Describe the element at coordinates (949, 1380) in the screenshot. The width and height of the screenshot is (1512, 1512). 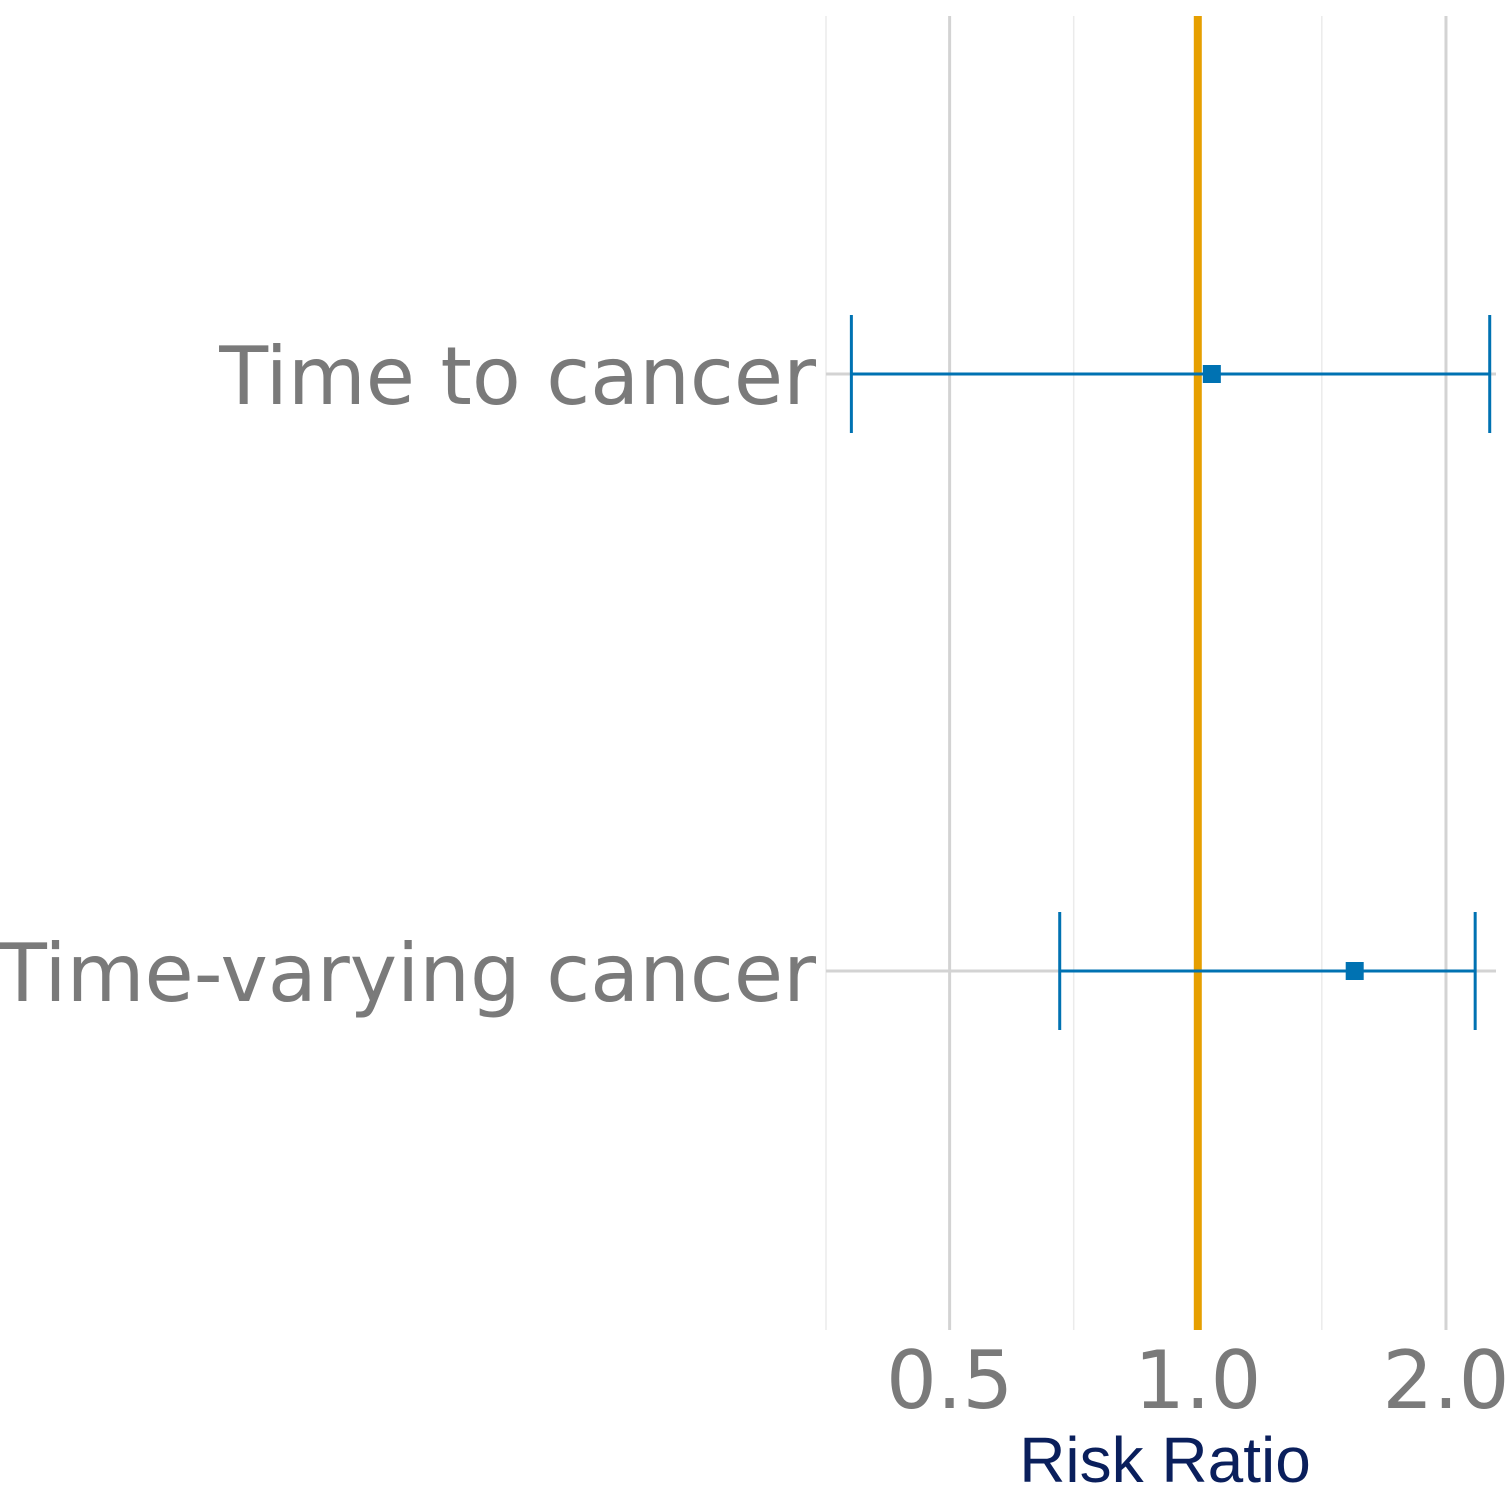
I see `x-tick-label-0: 0.5` at that location.